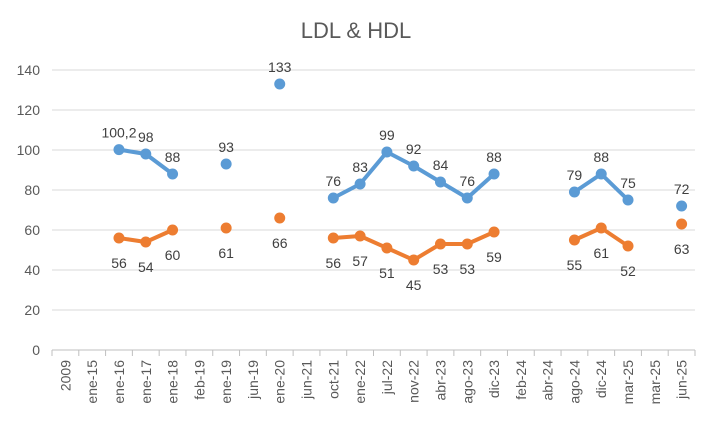 This screenshot has height=421, width=705. Describe the element at coordinates (29, 150) in the screenshot. I see `y-tick-label: 100` at that location.